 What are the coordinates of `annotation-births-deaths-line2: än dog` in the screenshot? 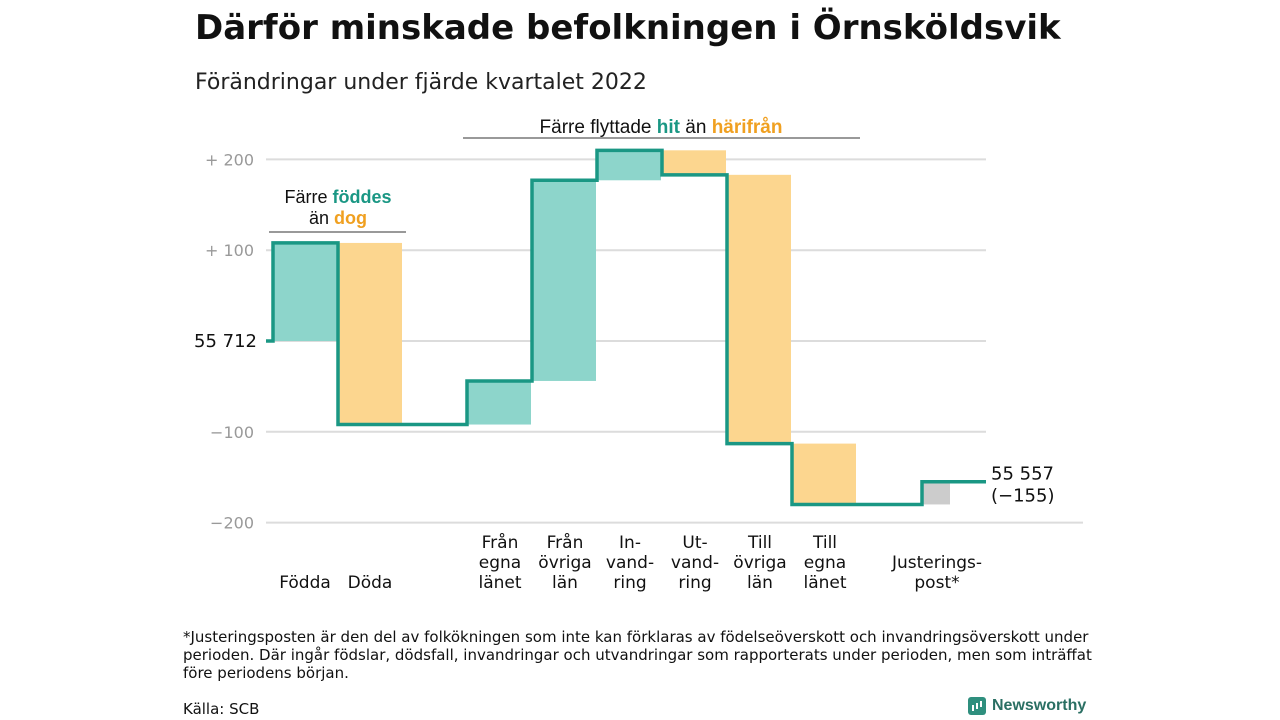 It's located at (338, 218).